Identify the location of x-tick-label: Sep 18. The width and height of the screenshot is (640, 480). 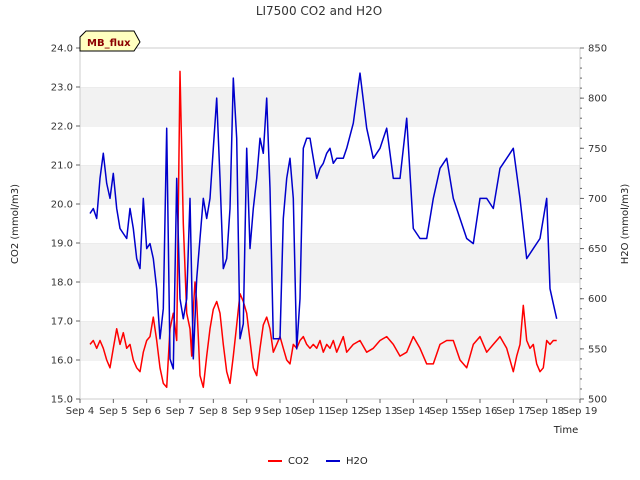
(546, 411).